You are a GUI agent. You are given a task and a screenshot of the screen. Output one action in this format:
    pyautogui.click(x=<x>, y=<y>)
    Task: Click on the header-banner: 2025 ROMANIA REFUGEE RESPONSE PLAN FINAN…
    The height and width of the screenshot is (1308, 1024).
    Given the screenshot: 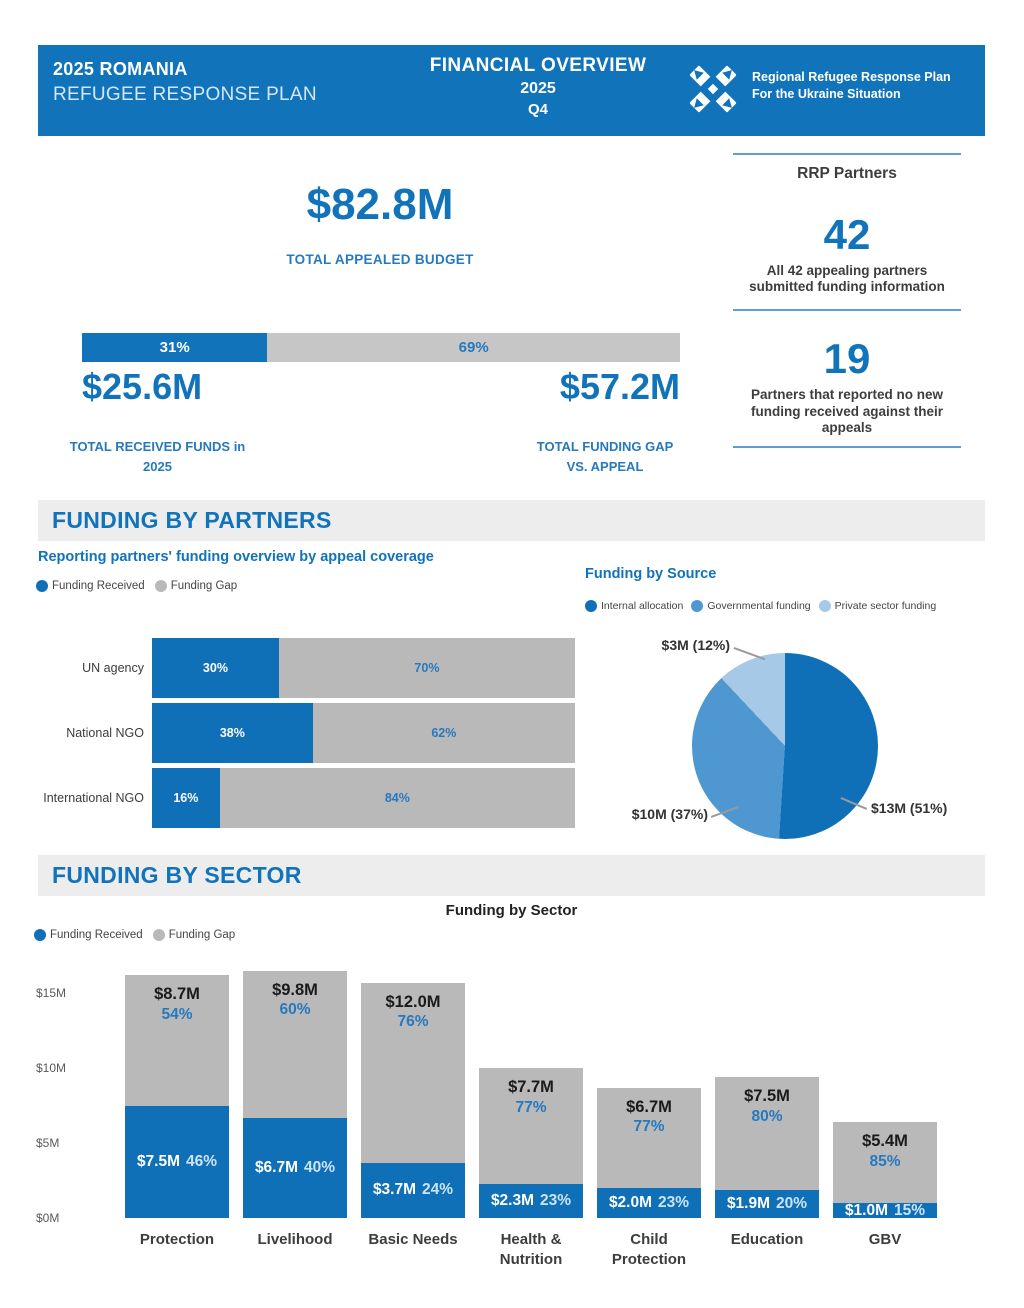 What is the action you would take?
    pyautogui.click(x=511, y=90)
    